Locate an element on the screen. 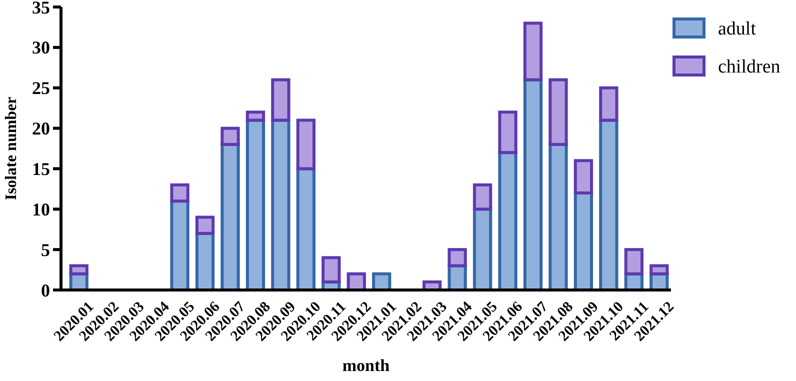 This screenshot has width=796, height=381. y-tick-label: 35 is located at coordinates (41, 9).